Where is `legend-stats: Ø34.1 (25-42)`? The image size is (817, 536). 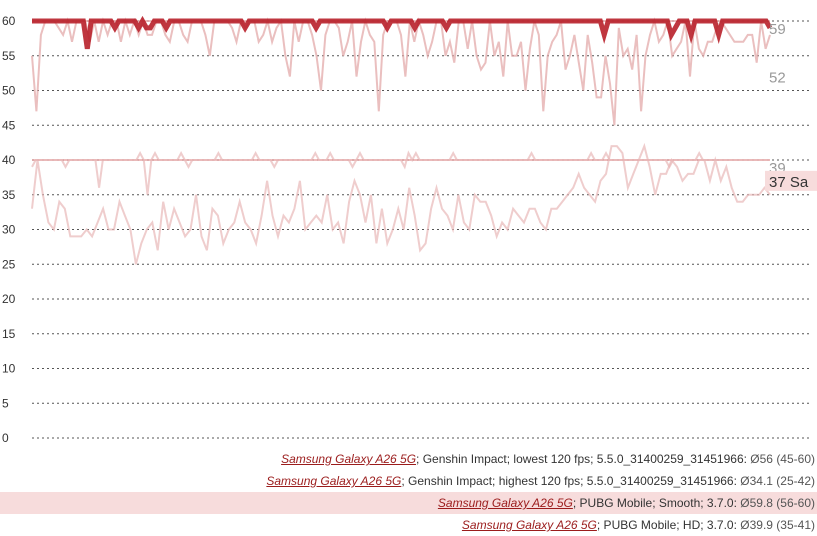 legend-stats: Ø34.1 (25-42) is located at coordinates (777, 481).